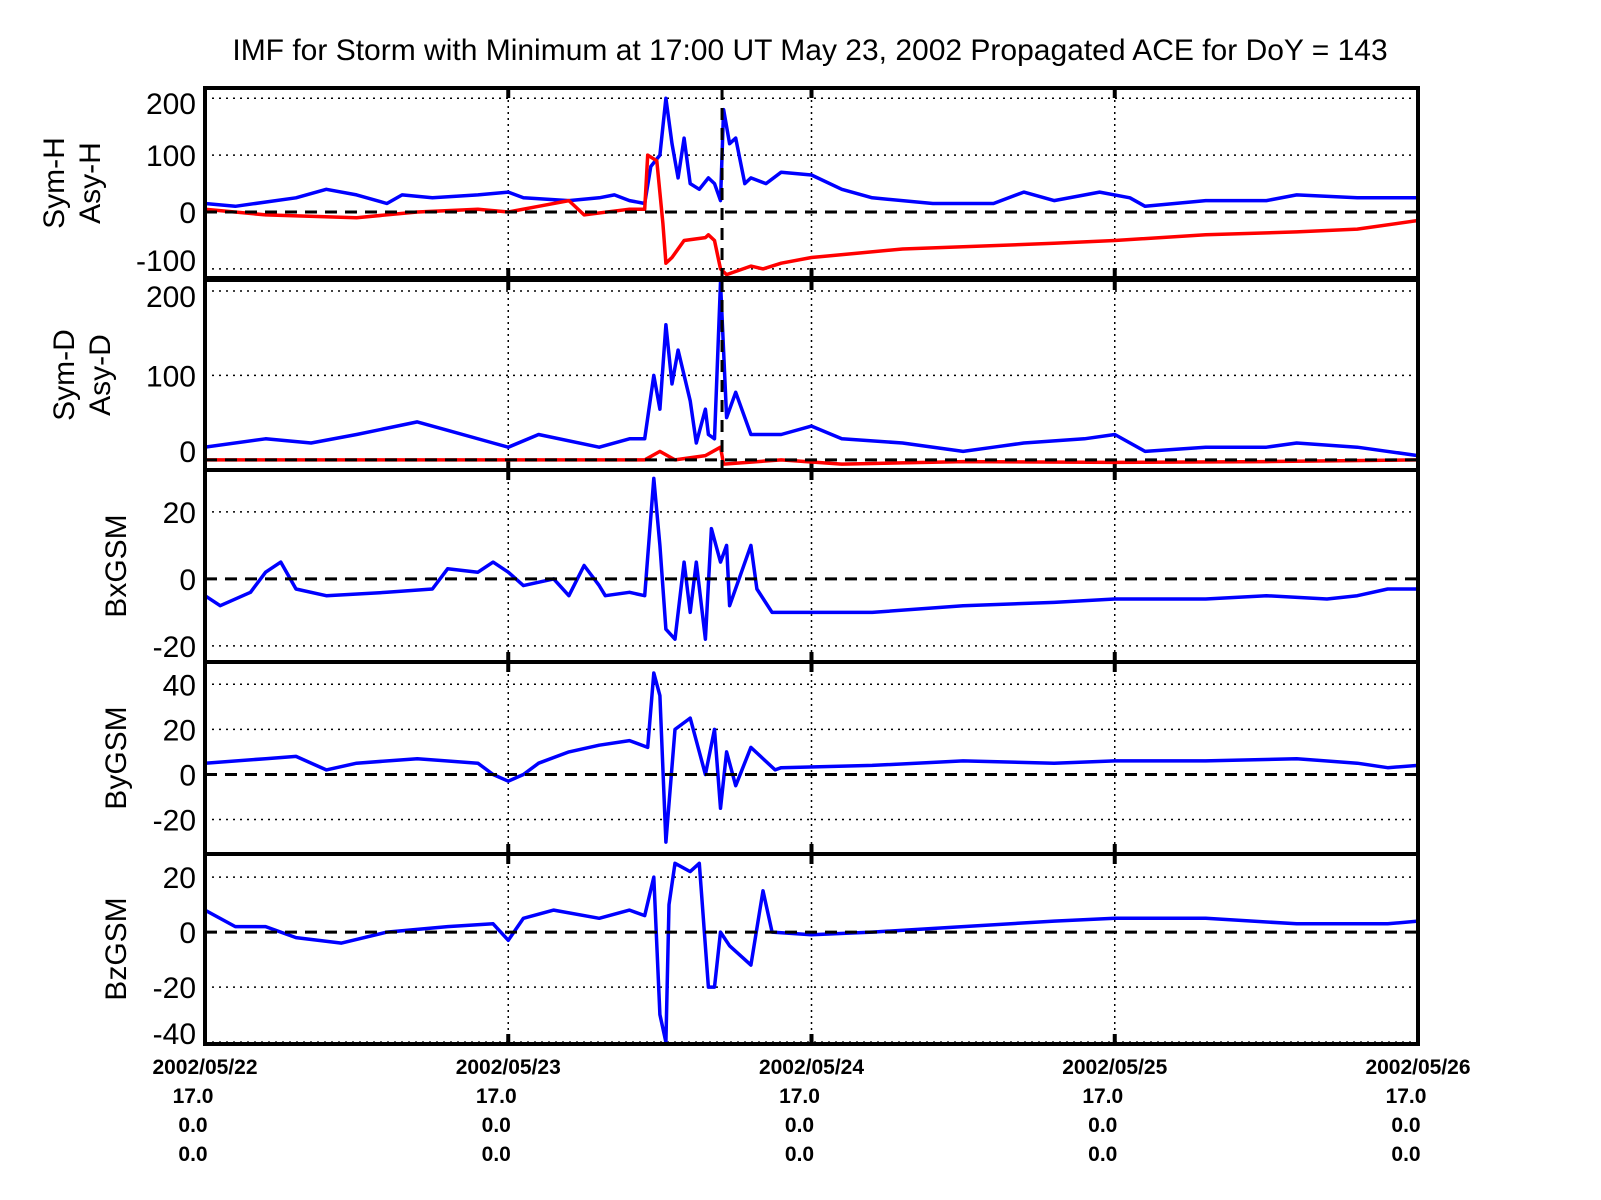 This screenshot has height=1200, width=1601. I want to click on y-axis-label: BxGSM, so click(116, 565).